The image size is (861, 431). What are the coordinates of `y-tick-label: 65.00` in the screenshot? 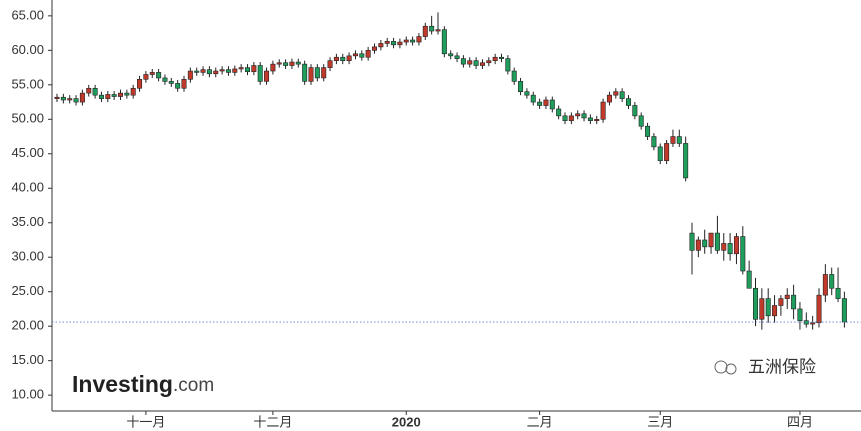 It's located at (27, 14).